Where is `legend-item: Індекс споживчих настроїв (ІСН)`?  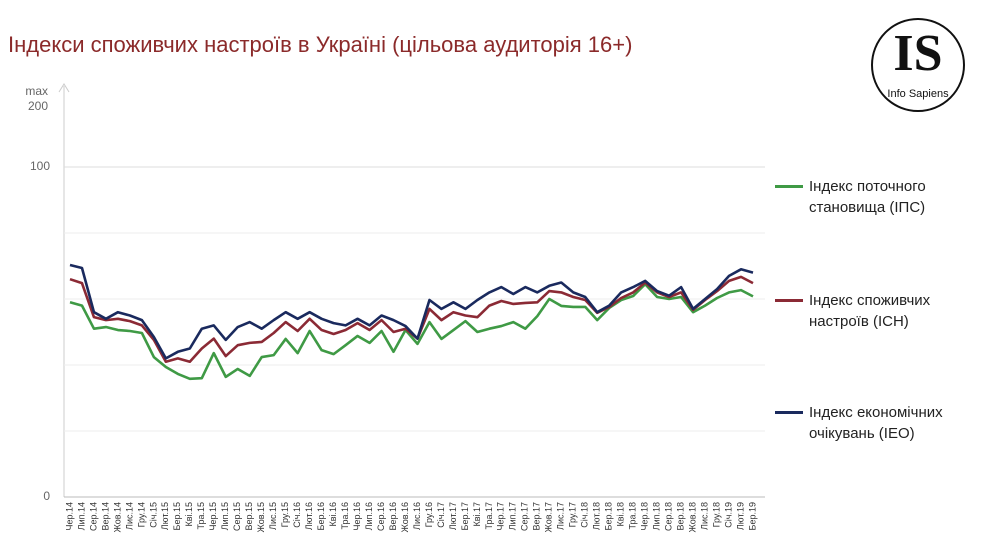
legend-item: Індекс споживчих настроїв (ІСН) is located at coordinates (870, 311).